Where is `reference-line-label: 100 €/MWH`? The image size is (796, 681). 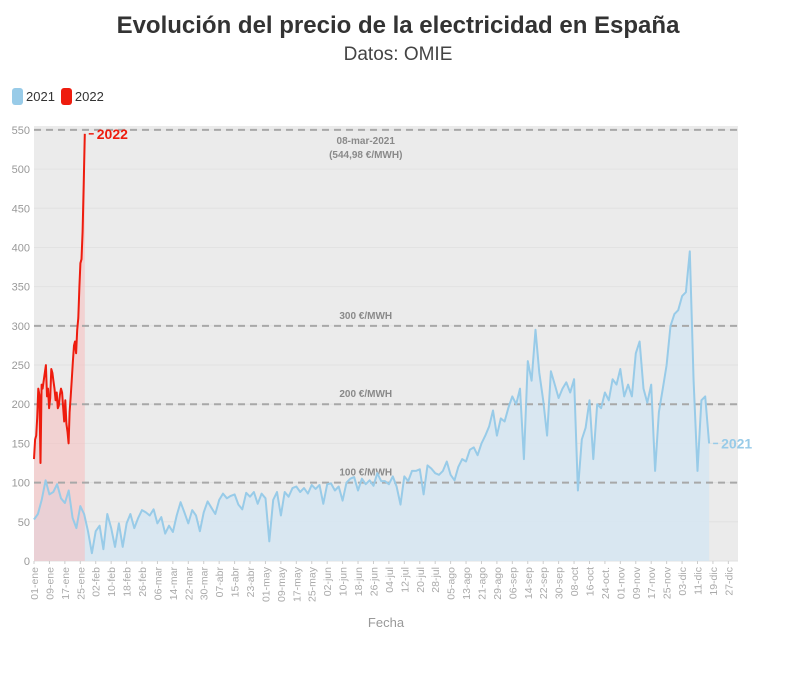 reference-line-label: 100 €/MWH is located at coordinates (365, 473).